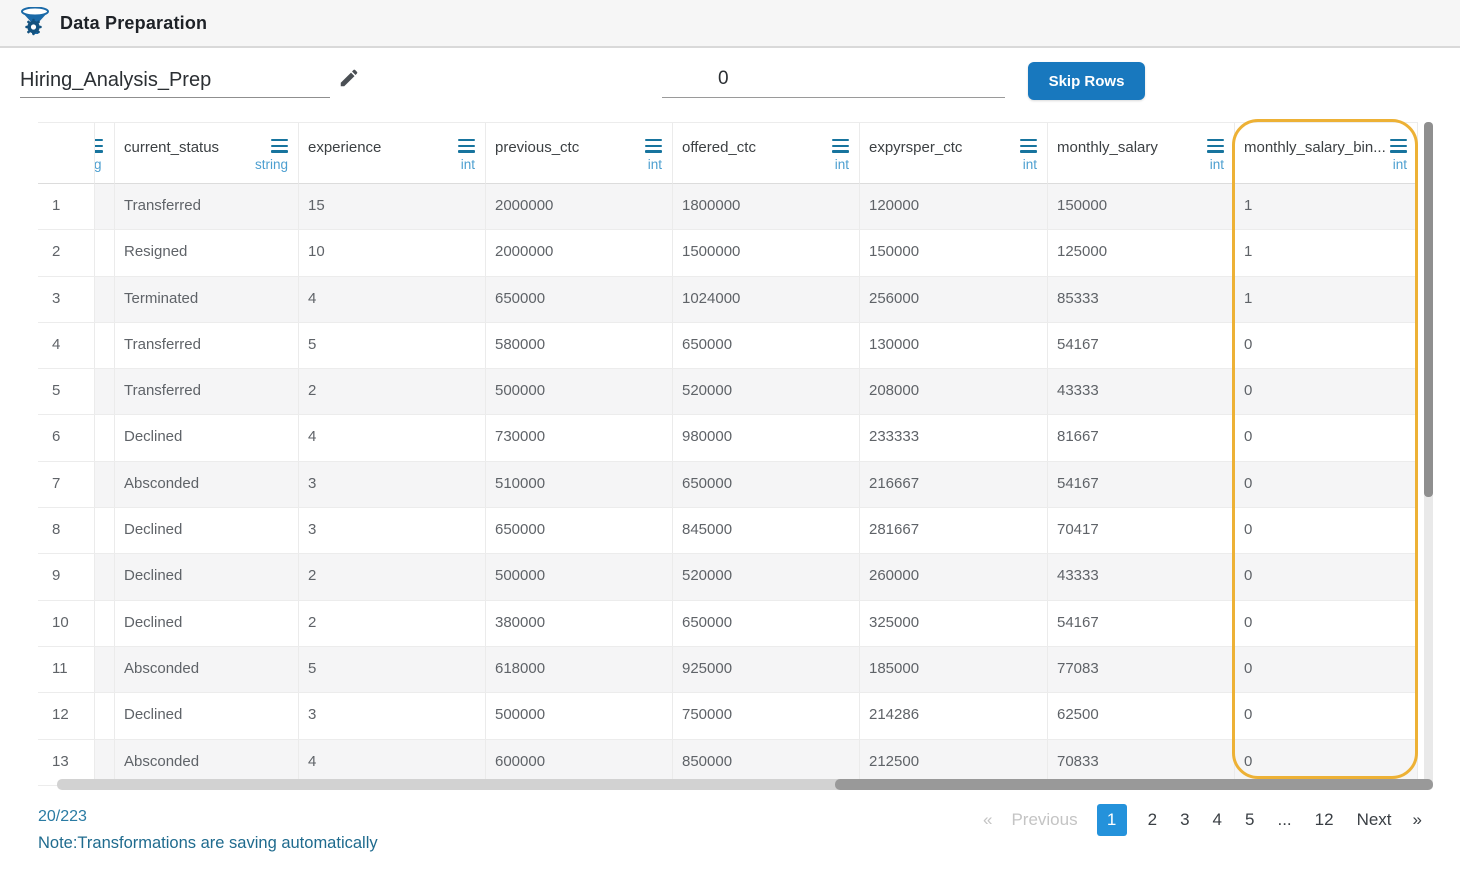 Image resolution: width=1460 pixels, height=869 pixels. What do you see at coordinates (1134, 784) in the screenshot?
I see `horizontal-scrollbar-thumb` at bounding box center [1134, 784].